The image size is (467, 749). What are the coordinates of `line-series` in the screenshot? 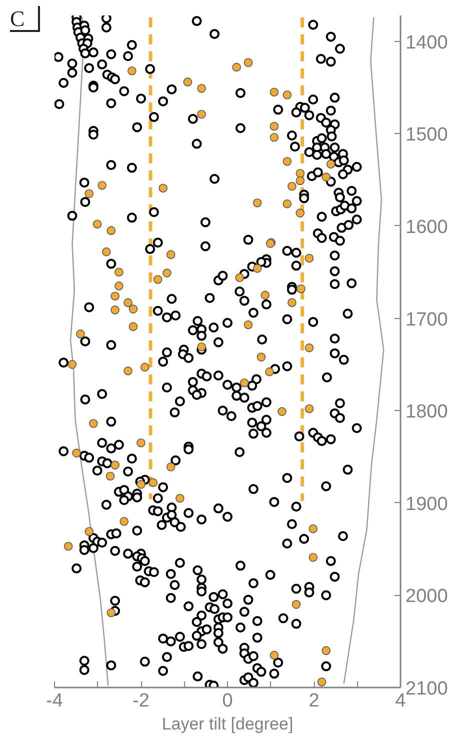 It's located at (363, 350).